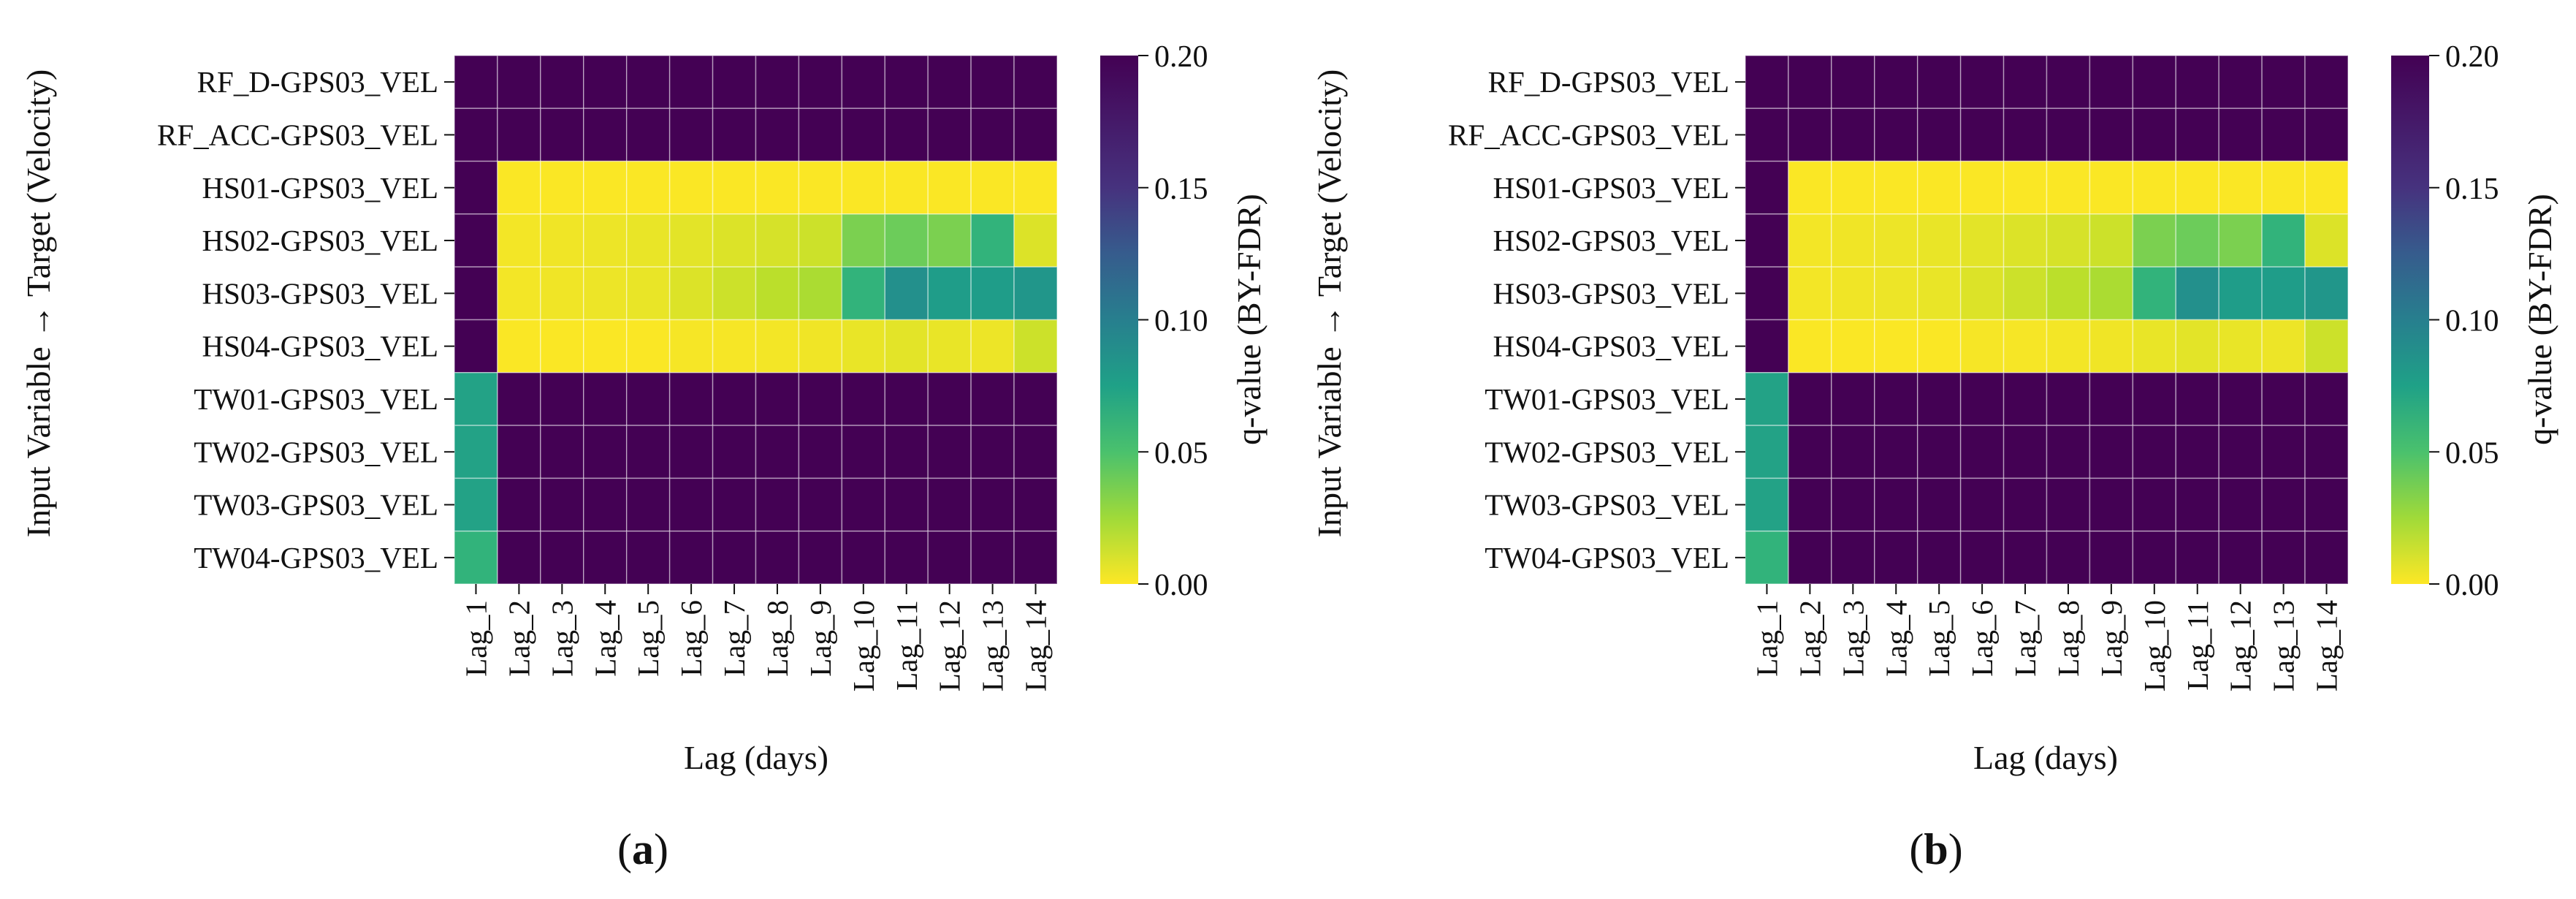  What do you see at coordinates (1181, 585) in the screenshot?
I see `colorbar-tick-label: 0.00` at bounding box center [1181, 585].